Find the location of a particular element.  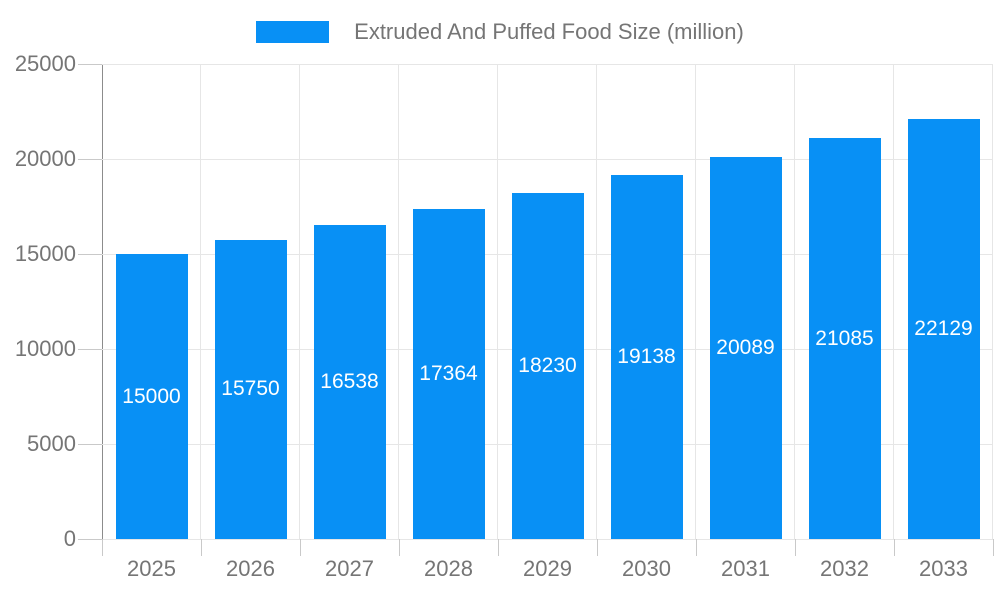

bar: 16538 is located at coordinates (349, 381).